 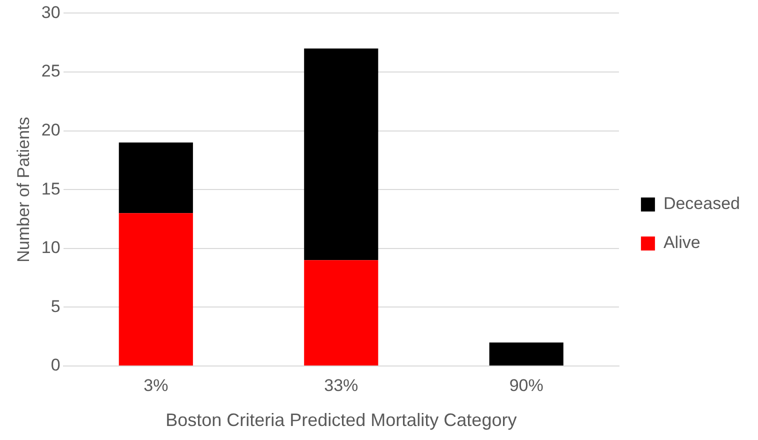 I want to click on y-axis-title: Number of Patients, so click(x=23, y=189).